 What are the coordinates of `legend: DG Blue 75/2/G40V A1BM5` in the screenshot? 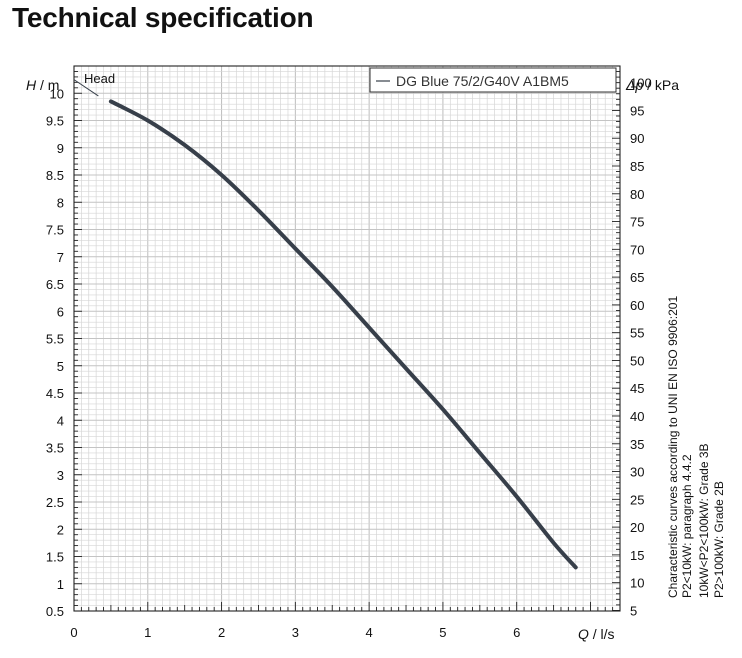 It's located at (493, 80).